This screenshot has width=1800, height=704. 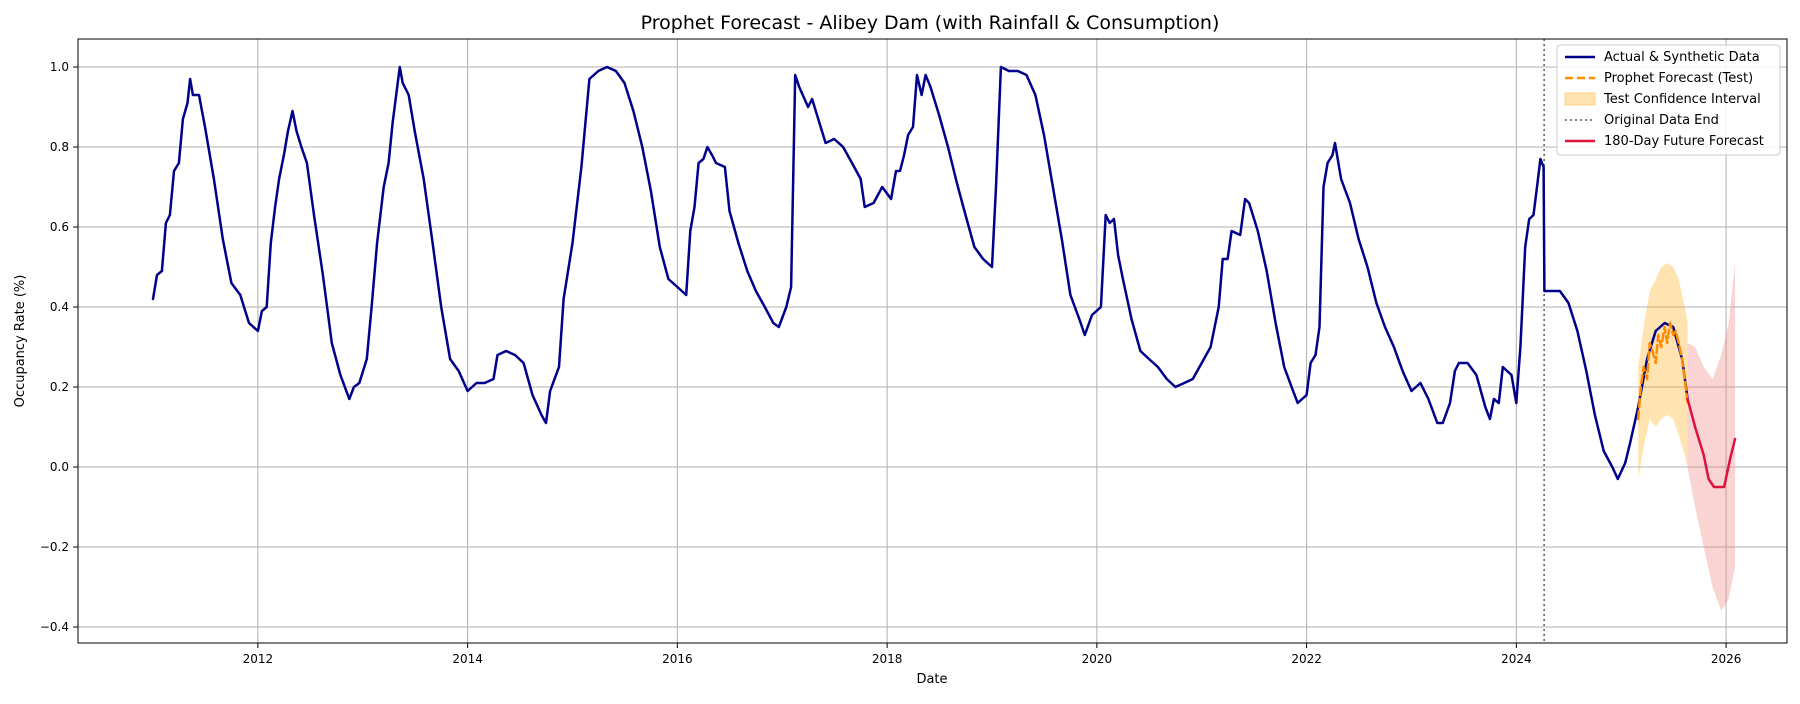 What do you see at coordinates (1711, 443) in the screenshot?
I see `future-forecast-line` at bounding box center [1711, 443].